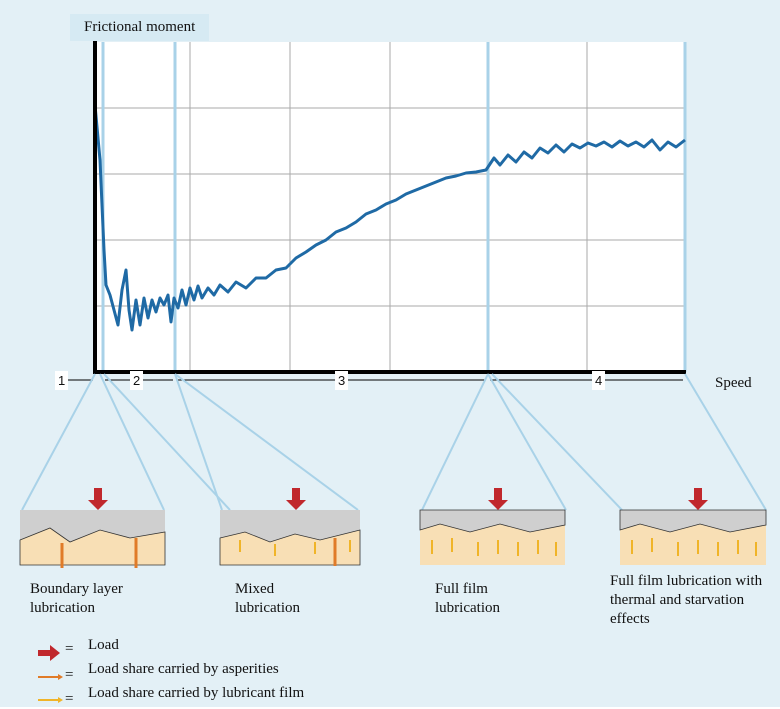 This screenshot has width=780, height=709. Describe the element at coordinates (733, 383) in the screenshot. I see `x-axis-label: Speed` at that location.